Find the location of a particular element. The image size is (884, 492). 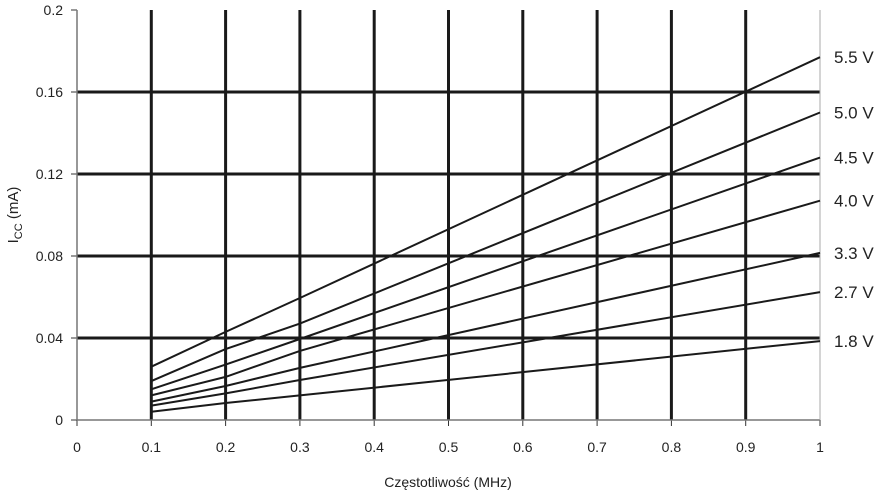

y-tick-label: 0 is located at coordinates (59, 420).